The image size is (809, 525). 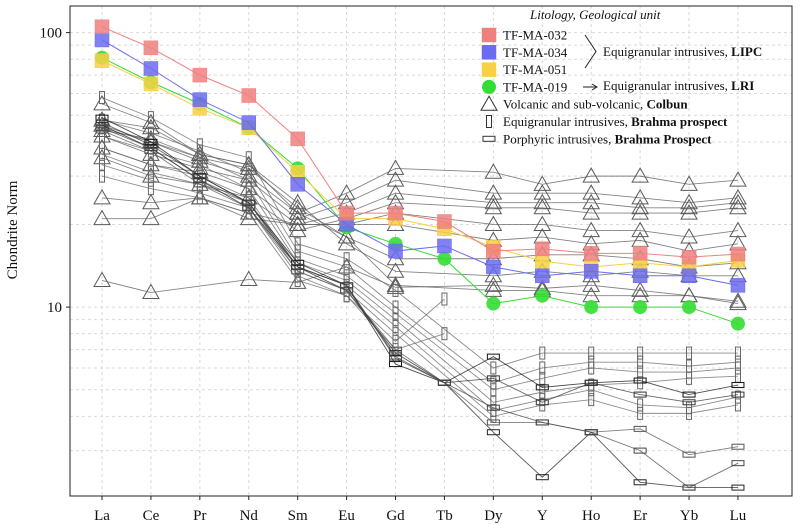 I want to click on legend-label: TF-MA-019, so click(x=535, y=86).